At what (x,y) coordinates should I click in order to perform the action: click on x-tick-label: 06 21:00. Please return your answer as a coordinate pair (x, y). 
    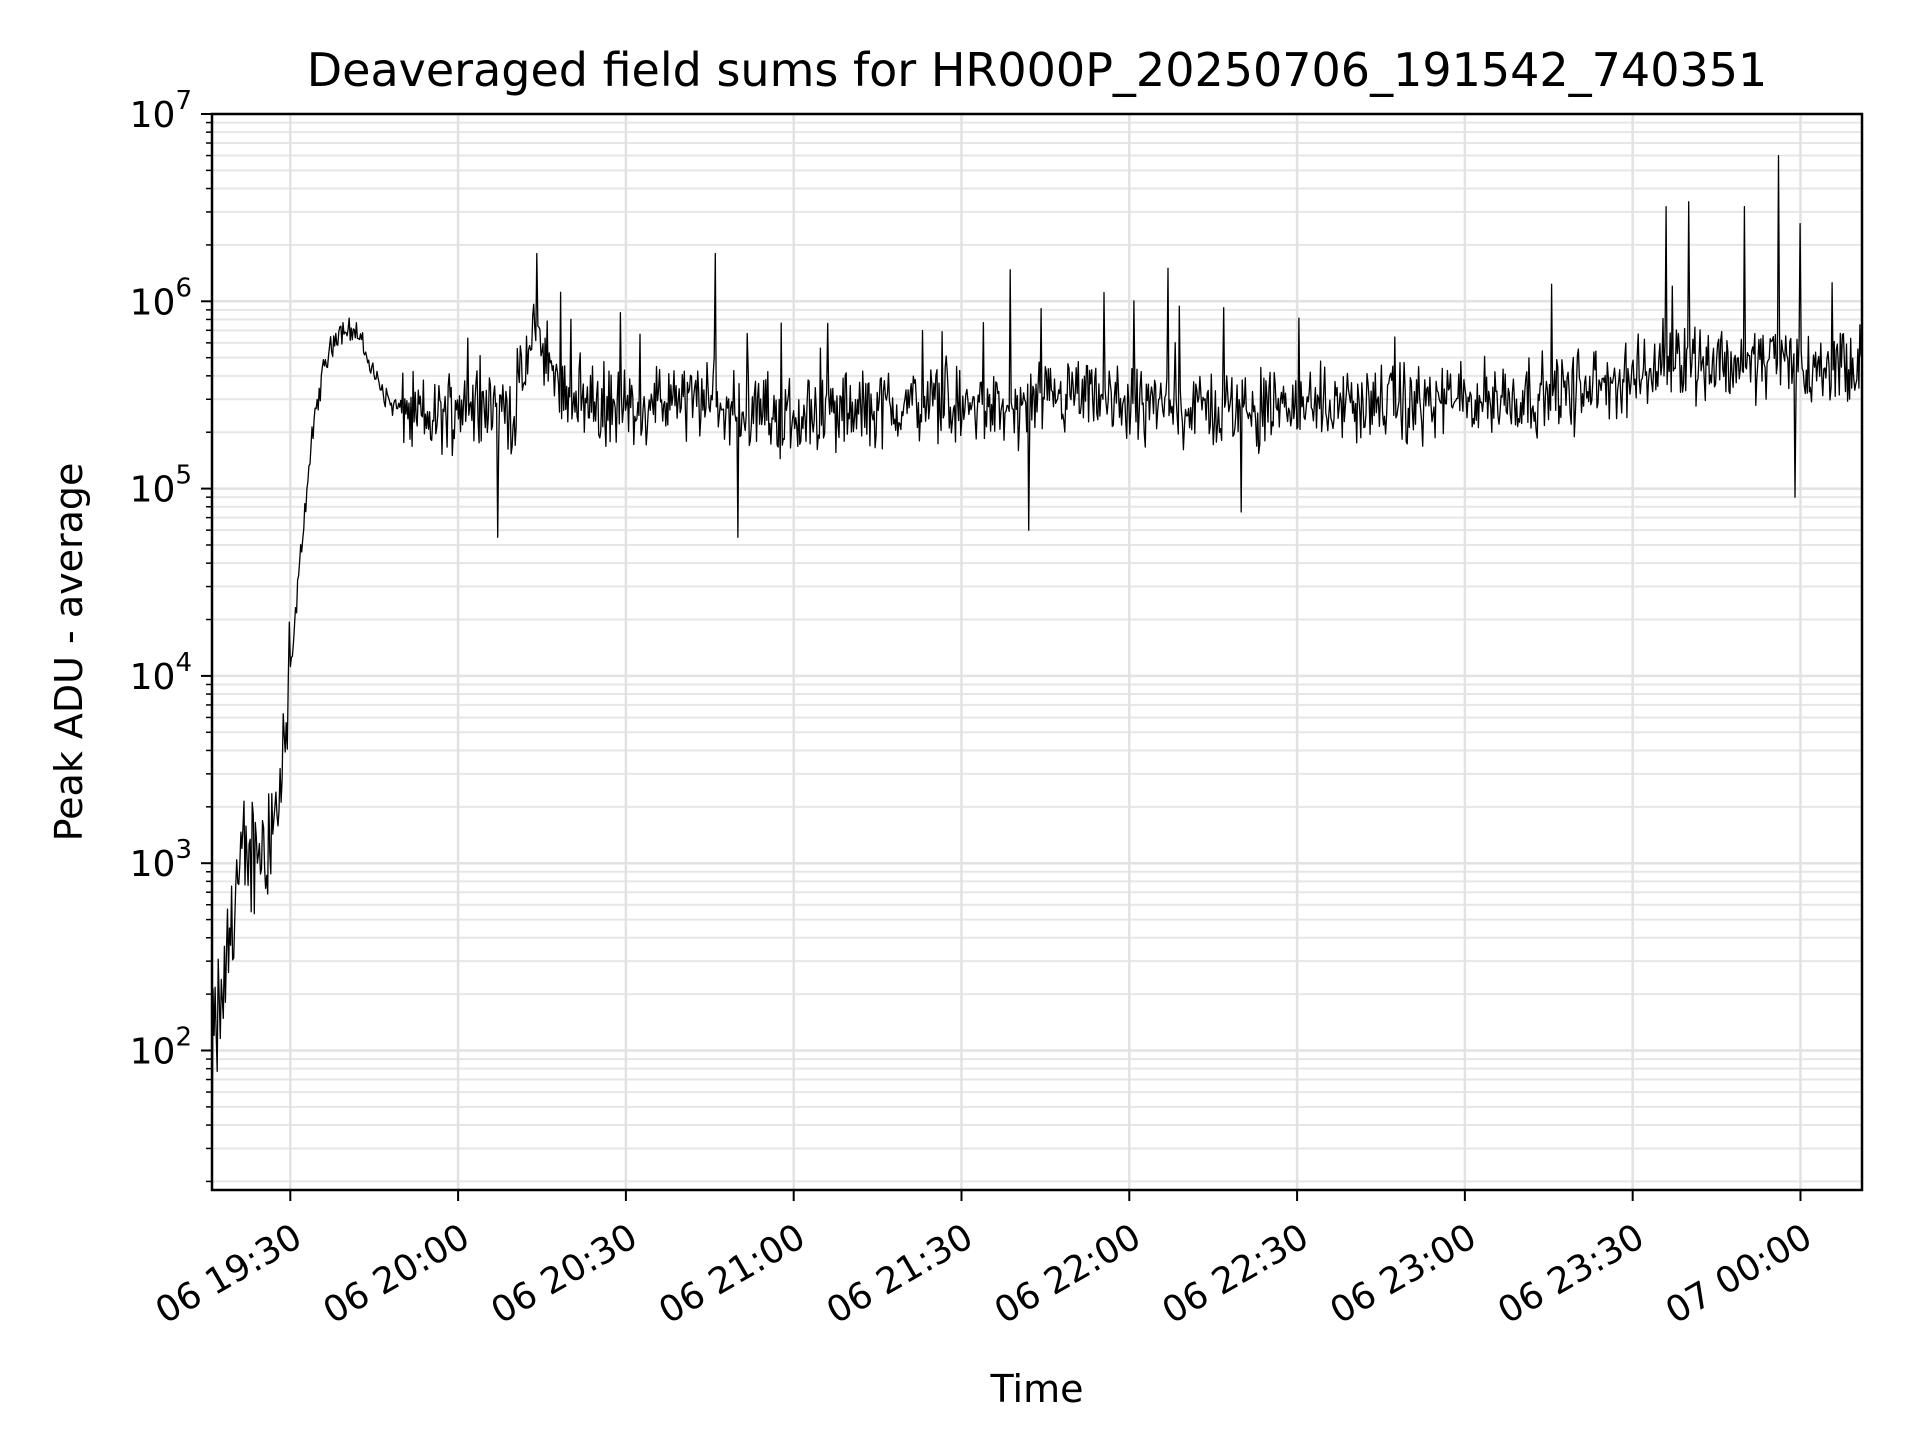
    Looking at the image, I should click on (732, 1274).